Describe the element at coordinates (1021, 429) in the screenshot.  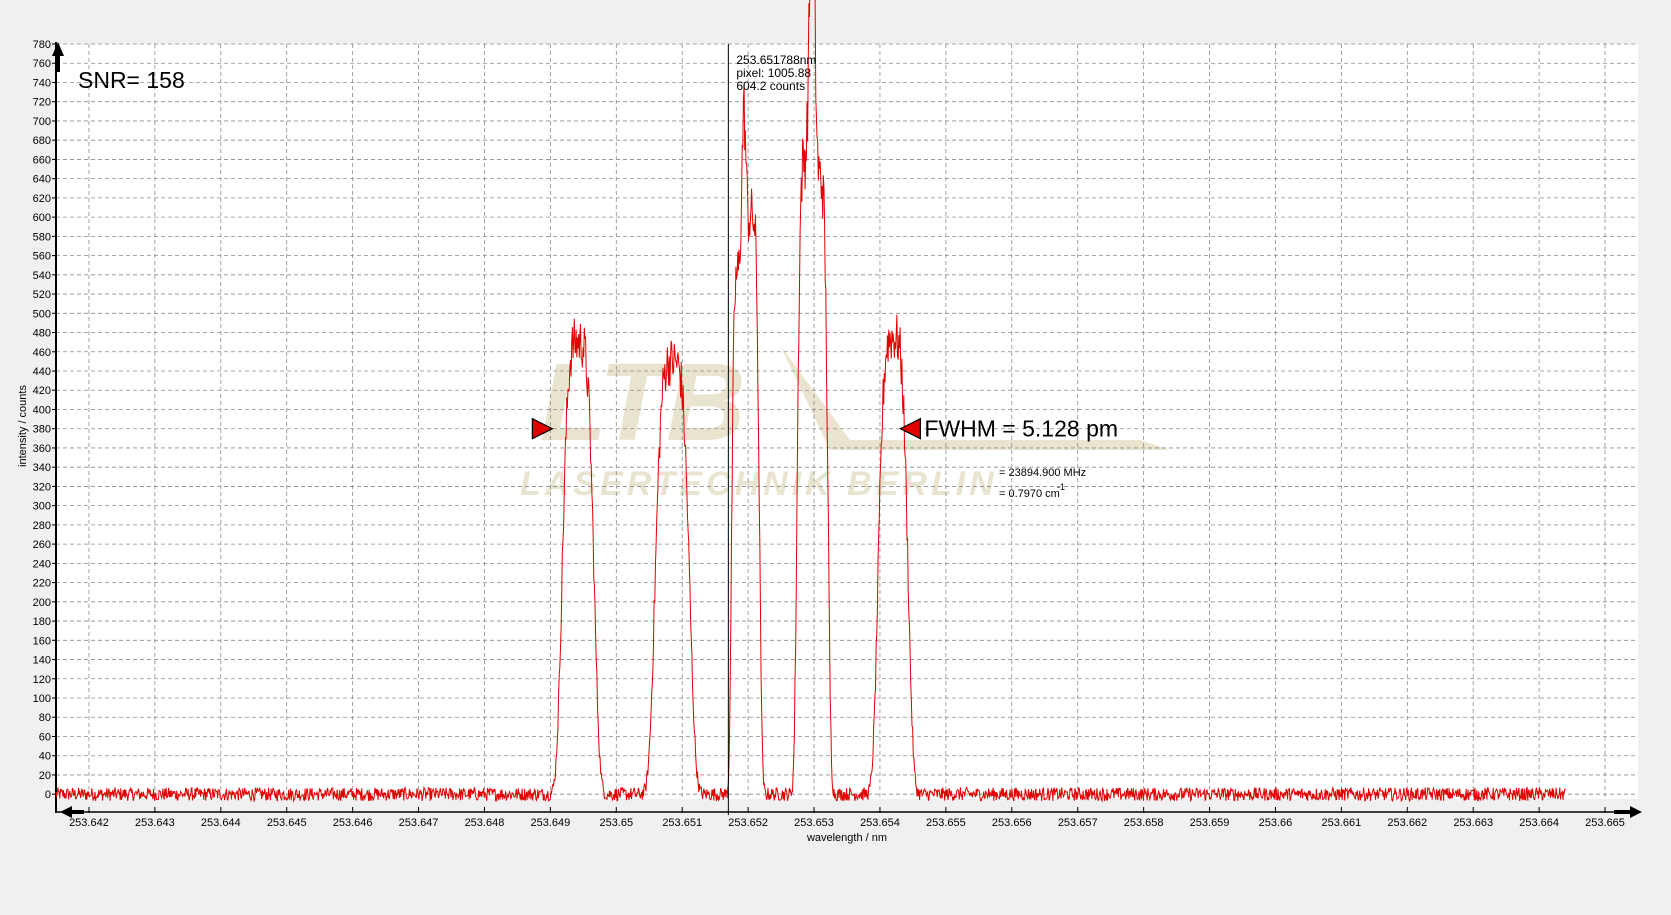
I see `fwhm-annotation: FWHM = 5.128 pm` at that location.